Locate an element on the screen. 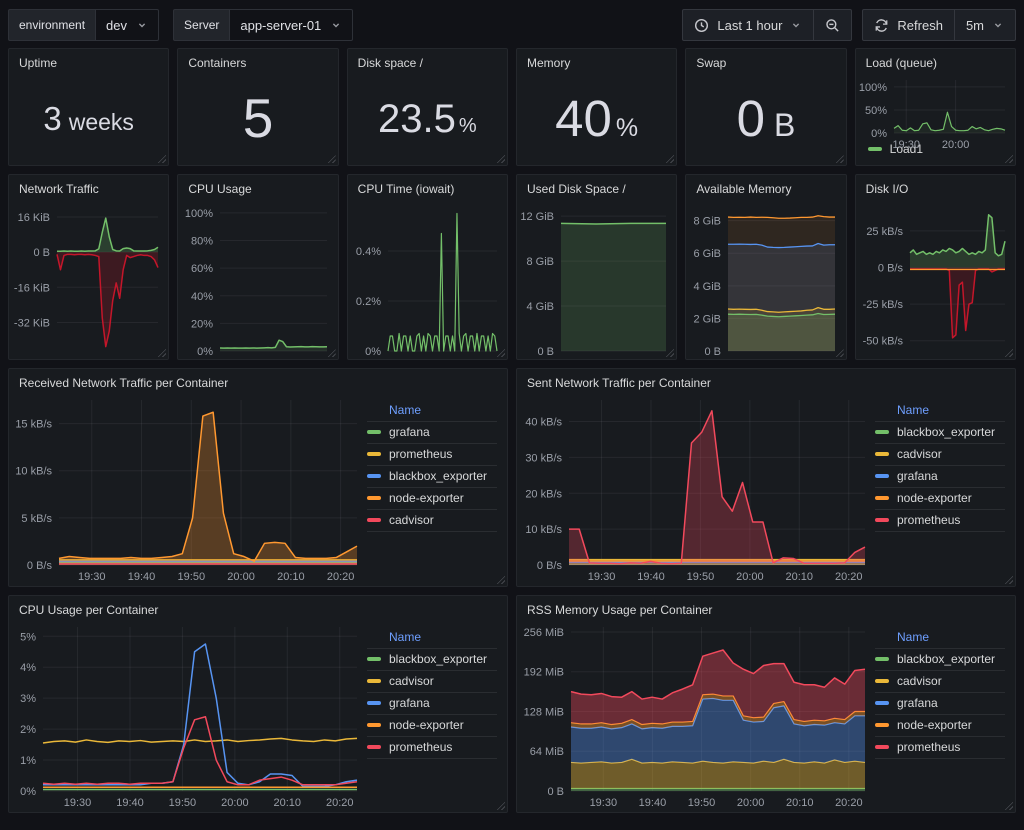 This screenshot has height=830, width=1024. panel-title: Disk space / is located at coordinates (390, 63).